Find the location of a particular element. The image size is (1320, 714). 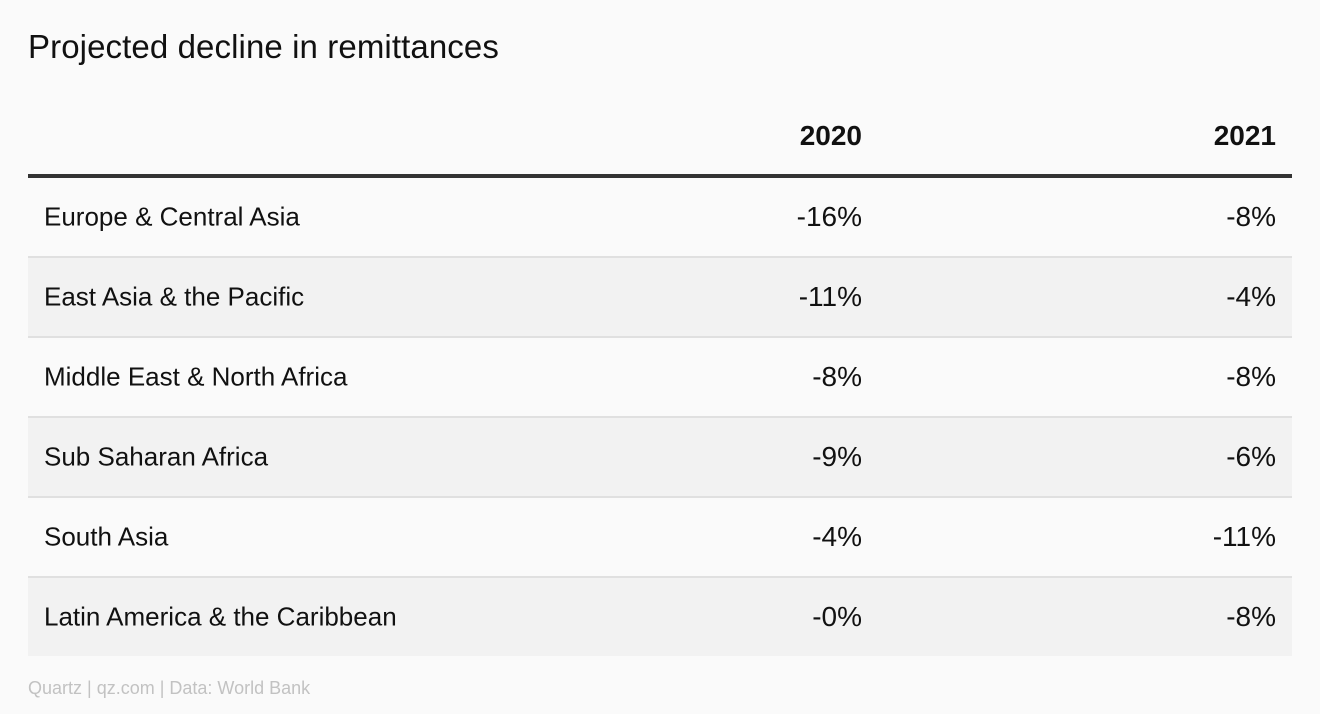

column-header-2020: 2020 is located at coordinates (830, 135).